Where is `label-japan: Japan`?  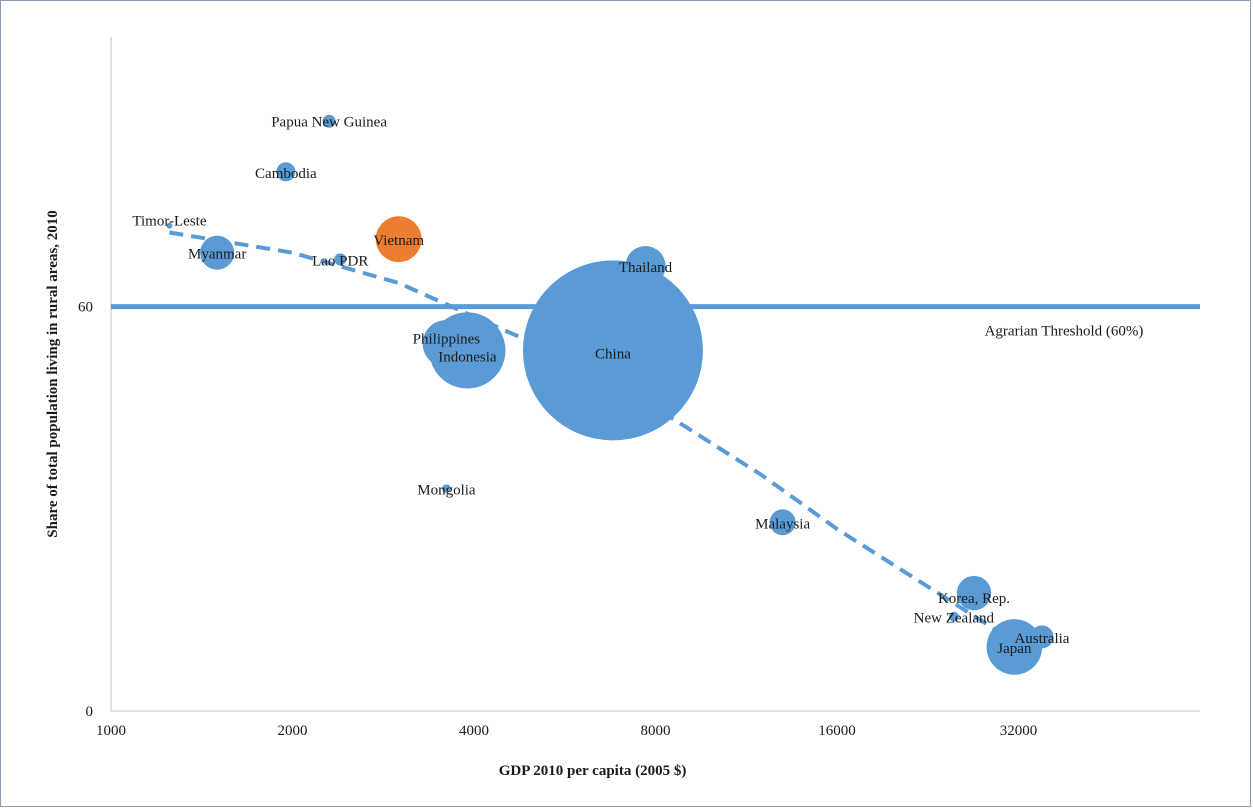 label-japan: Japan is located at coordinates (1014, 649).